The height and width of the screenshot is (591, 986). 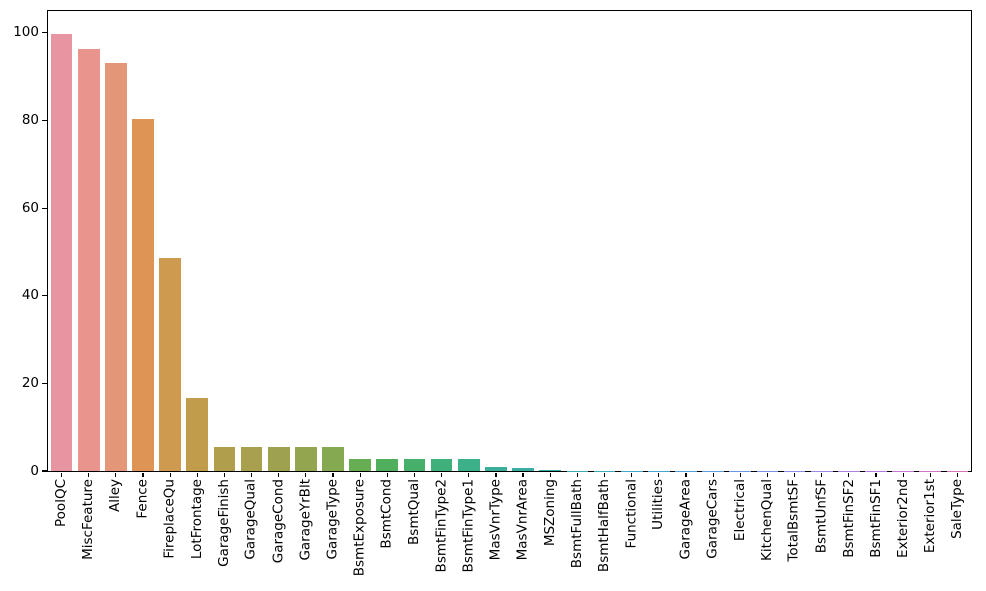 I want to click on x-tick-label-text: BsmtQual, so click(x=413, y=512).